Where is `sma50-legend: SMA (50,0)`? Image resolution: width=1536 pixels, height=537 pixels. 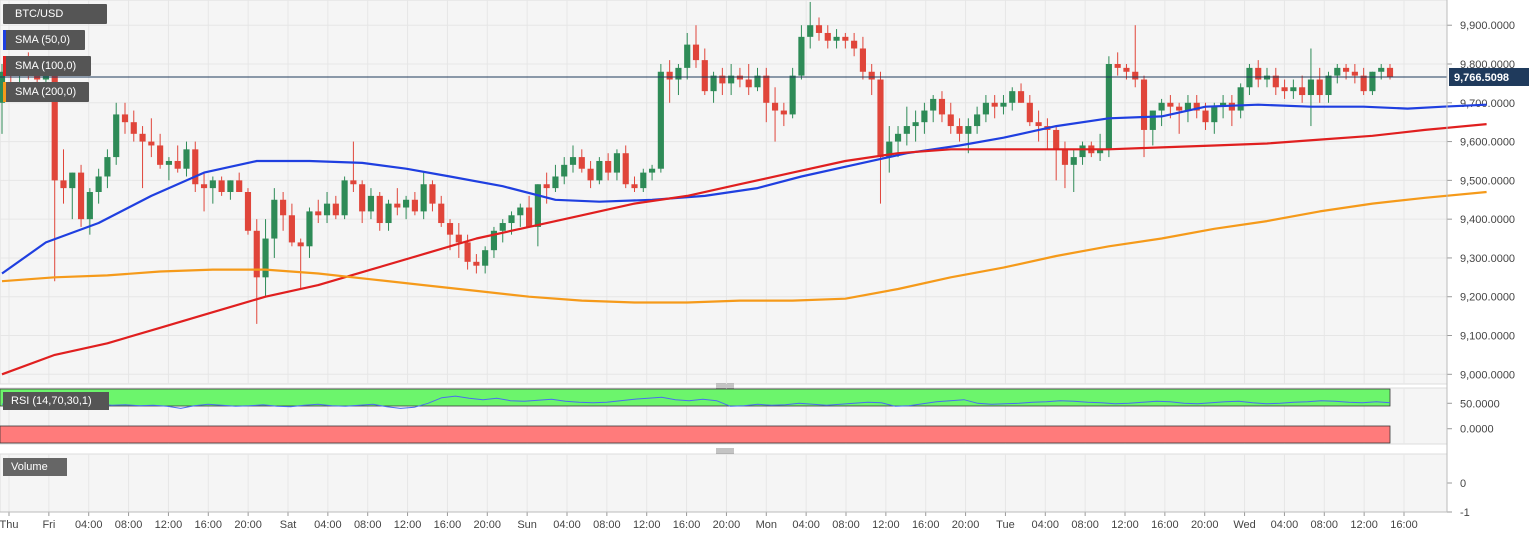
sma50-legend: SMA (50,0) is located at coordinates (44, 40).